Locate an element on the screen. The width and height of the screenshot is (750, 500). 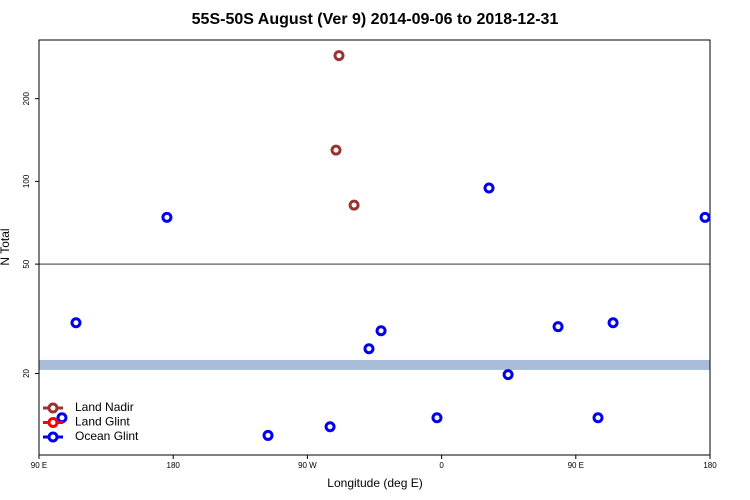
y-axis-label: N Total is located at coordinates (6, 246).